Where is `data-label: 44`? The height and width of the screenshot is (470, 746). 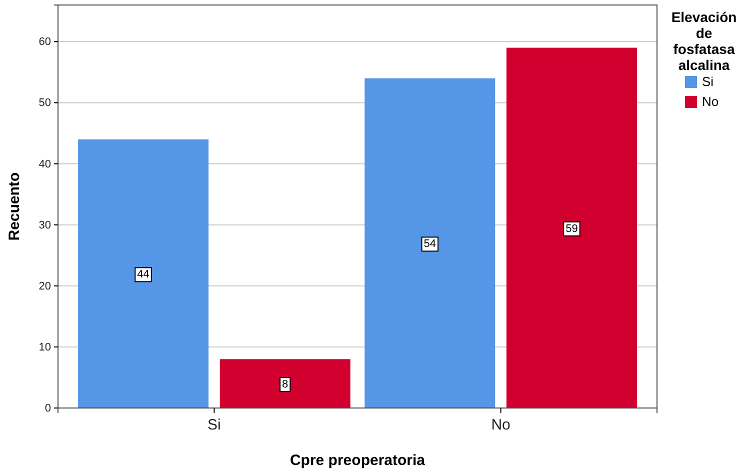
data-label: 44 is located at coordinates (143, 274).